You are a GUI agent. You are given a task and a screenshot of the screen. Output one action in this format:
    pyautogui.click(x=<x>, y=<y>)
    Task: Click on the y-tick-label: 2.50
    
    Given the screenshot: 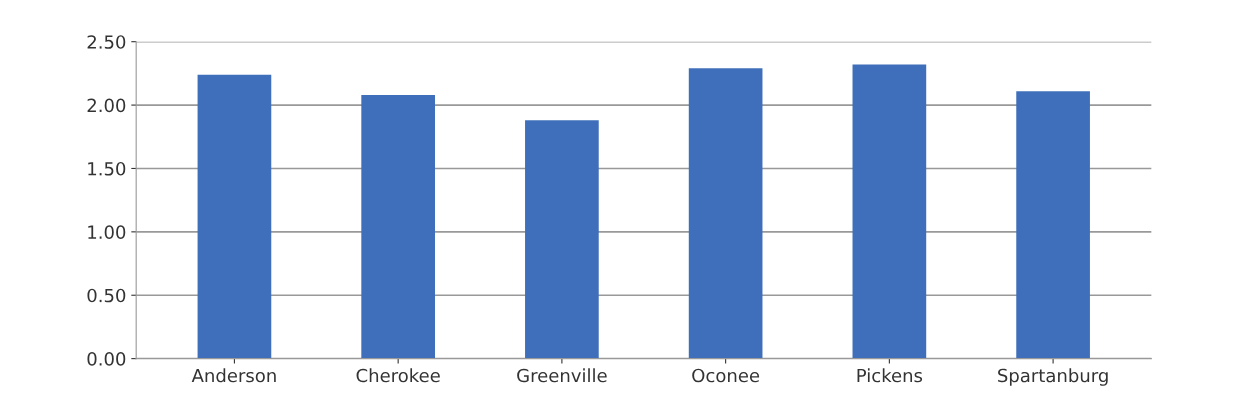 What is the action you would take?
    pyautogui.click(x=106, y=42)
    